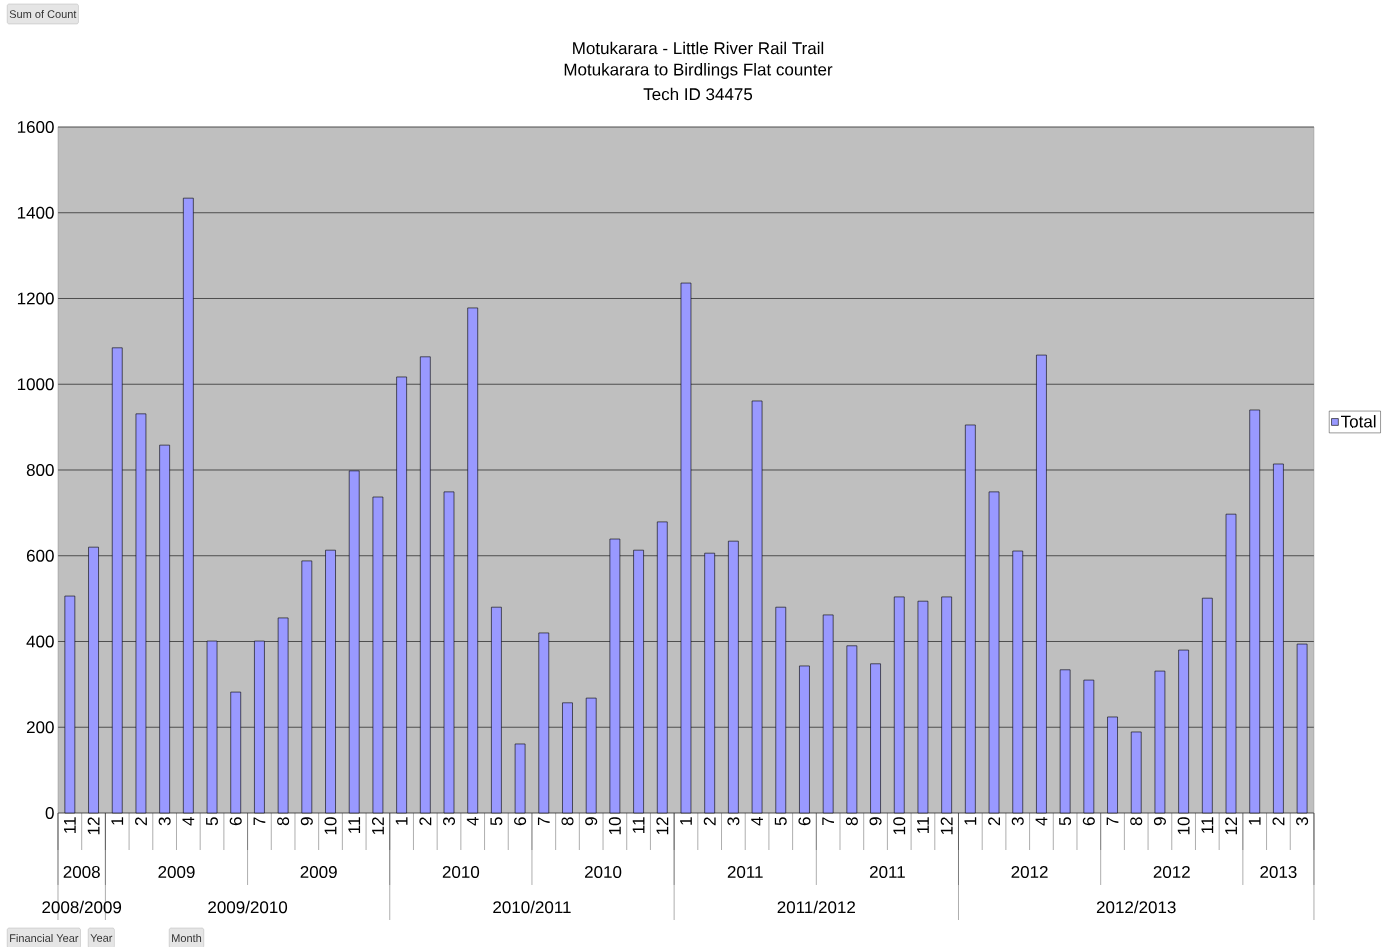 Image resolution: width=1383 pixels, height=947 pixels. I want to click on chart-subtitle: Motukarara to Birdlings Flat counter, so click(698, 71).